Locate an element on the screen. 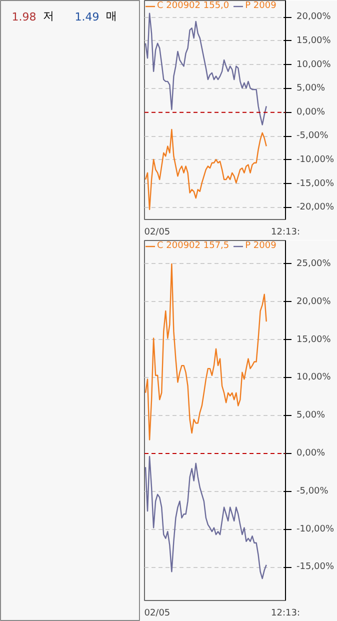 The image size is (337, 621). text: 1.49 is located at coordinates (87, 17).